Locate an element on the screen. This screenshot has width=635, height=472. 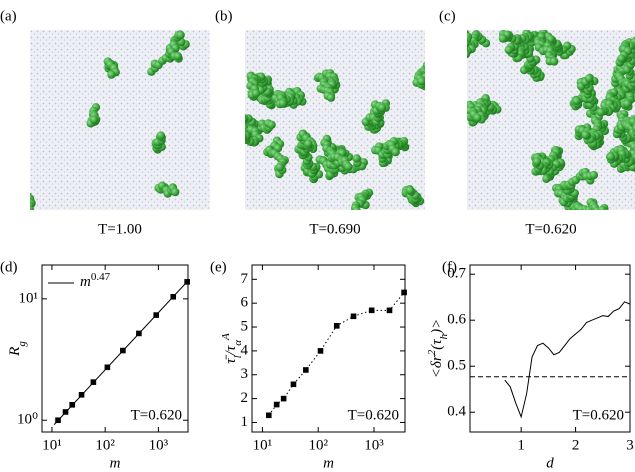
panel-label: (b) is located at coordinates (224, 16).